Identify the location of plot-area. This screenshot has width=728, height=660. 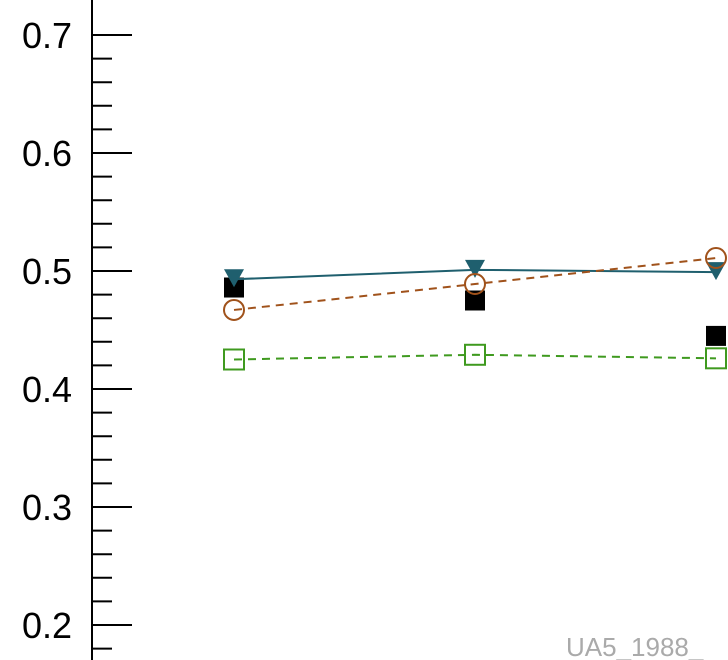
(475, 309).